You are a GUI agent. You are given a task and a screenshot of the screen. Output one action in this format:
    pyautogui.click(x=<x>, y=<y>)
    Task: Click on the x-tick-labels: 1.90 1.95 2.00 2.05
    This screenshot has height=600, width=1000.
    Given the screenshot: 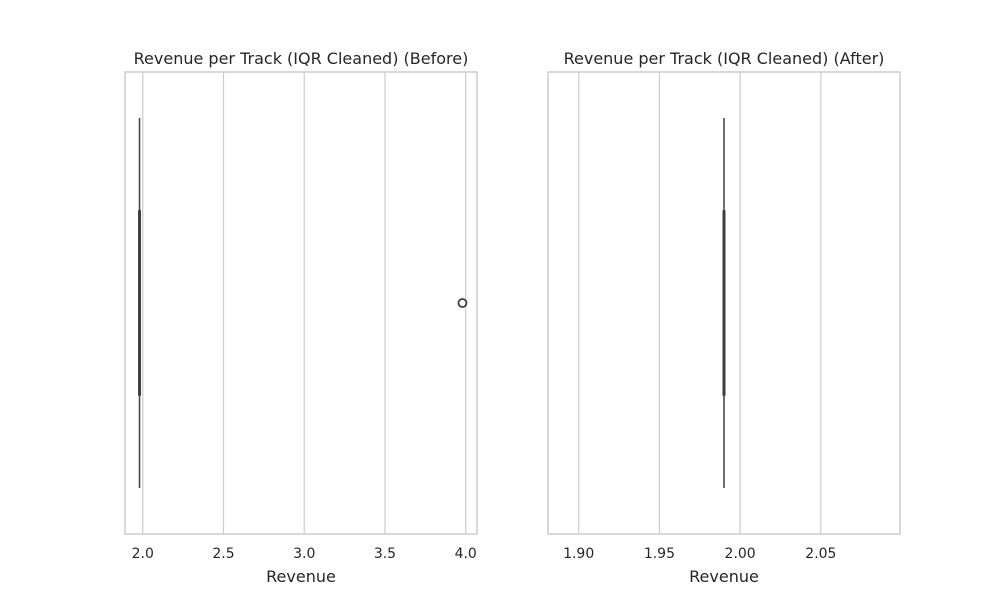 What is the action you would take?
    pyautogui.click(x=699, y=554)
    